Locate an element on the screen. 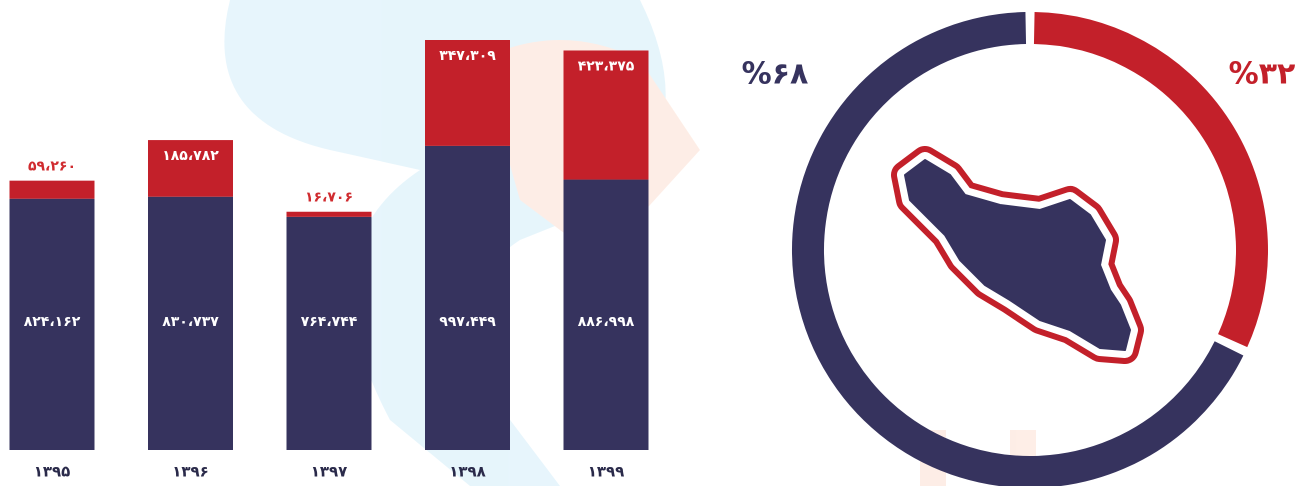  value-label: ۹۹۷،۴۴۹ is located at coordinates (467, 322).